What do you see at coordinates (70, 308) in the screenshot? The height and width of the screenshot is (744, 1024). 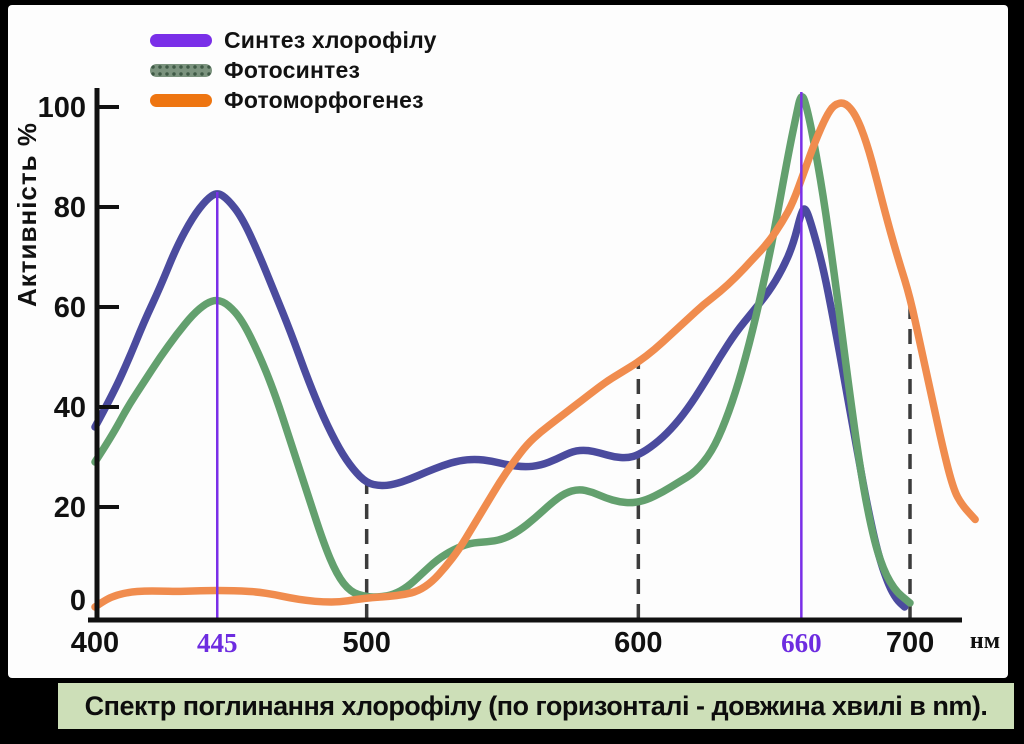 I see `y-tick-label-60: 60` at bounding box center [70, 308].